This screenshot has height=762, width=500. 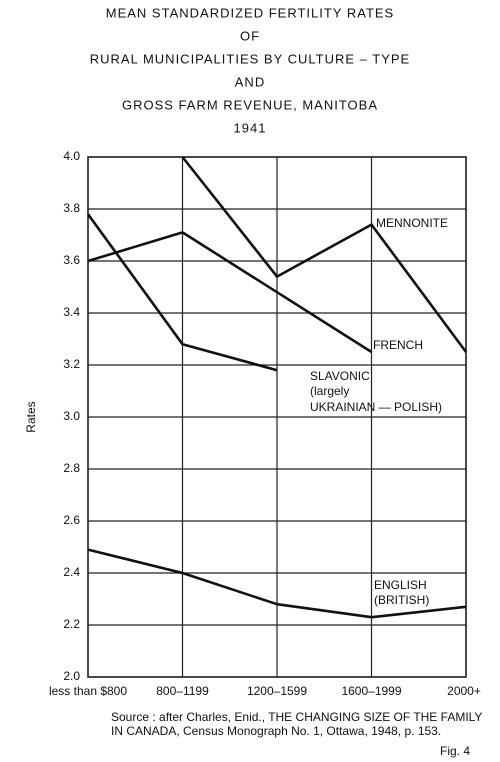 What do you see at coordinates (464, 691) in the screenshot?
I see `x-tick-label: 2000+` at bounding box center [464, 691].